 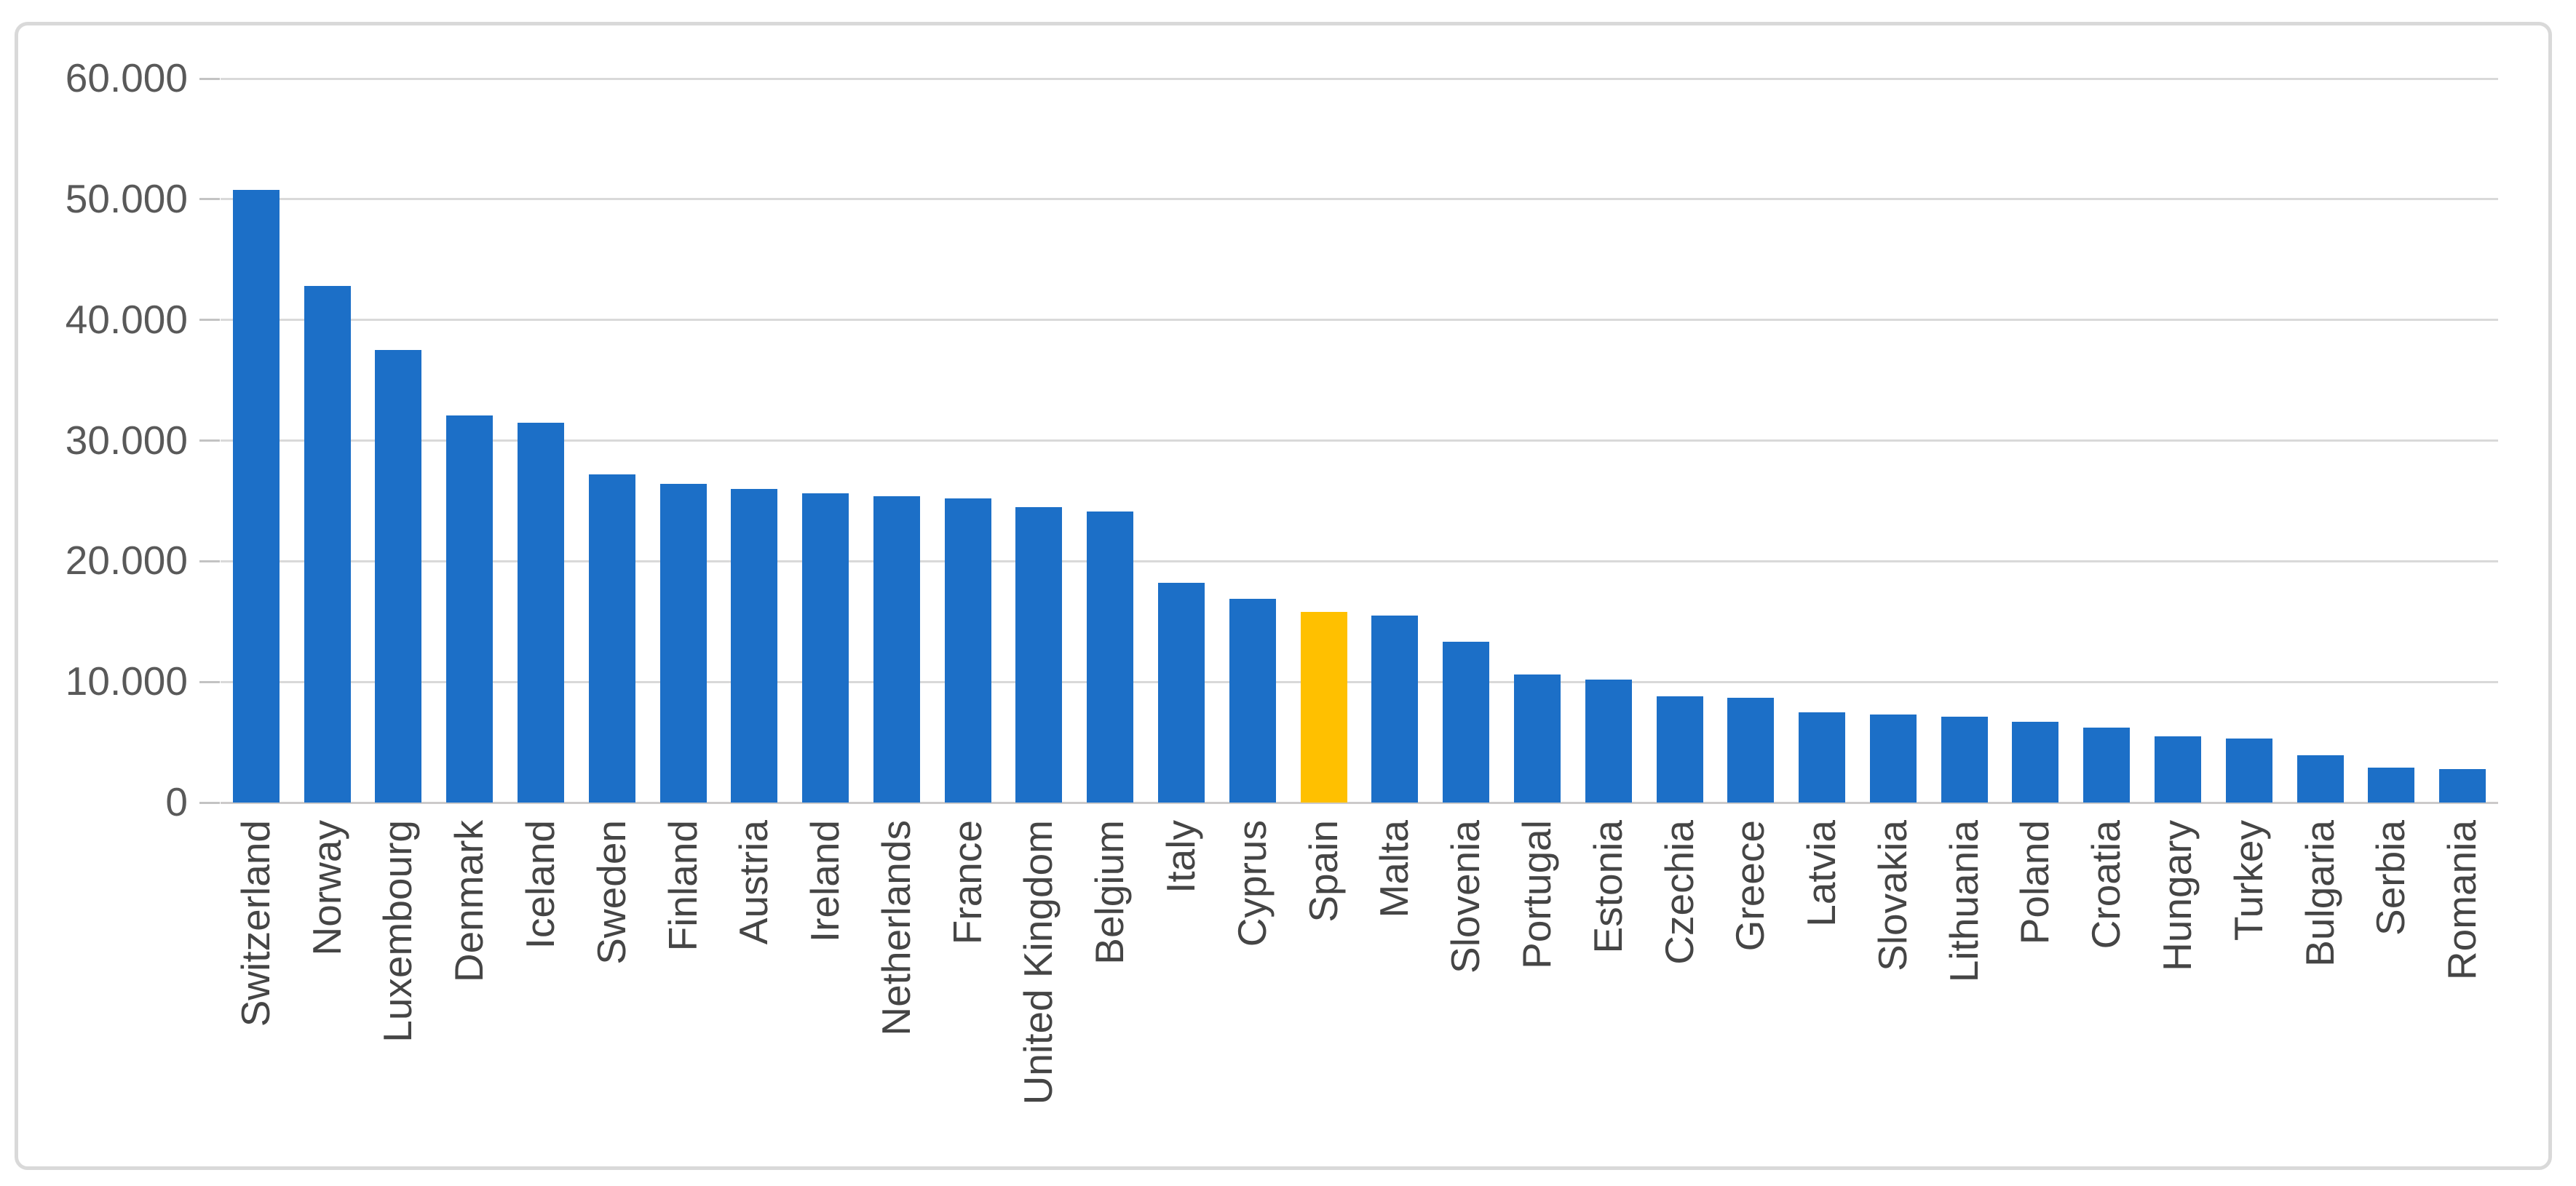 What do you see at coordinates (2320, 779) in the screenshot?
I see `bar-bulgaria` at bounding box center [2320, 779].